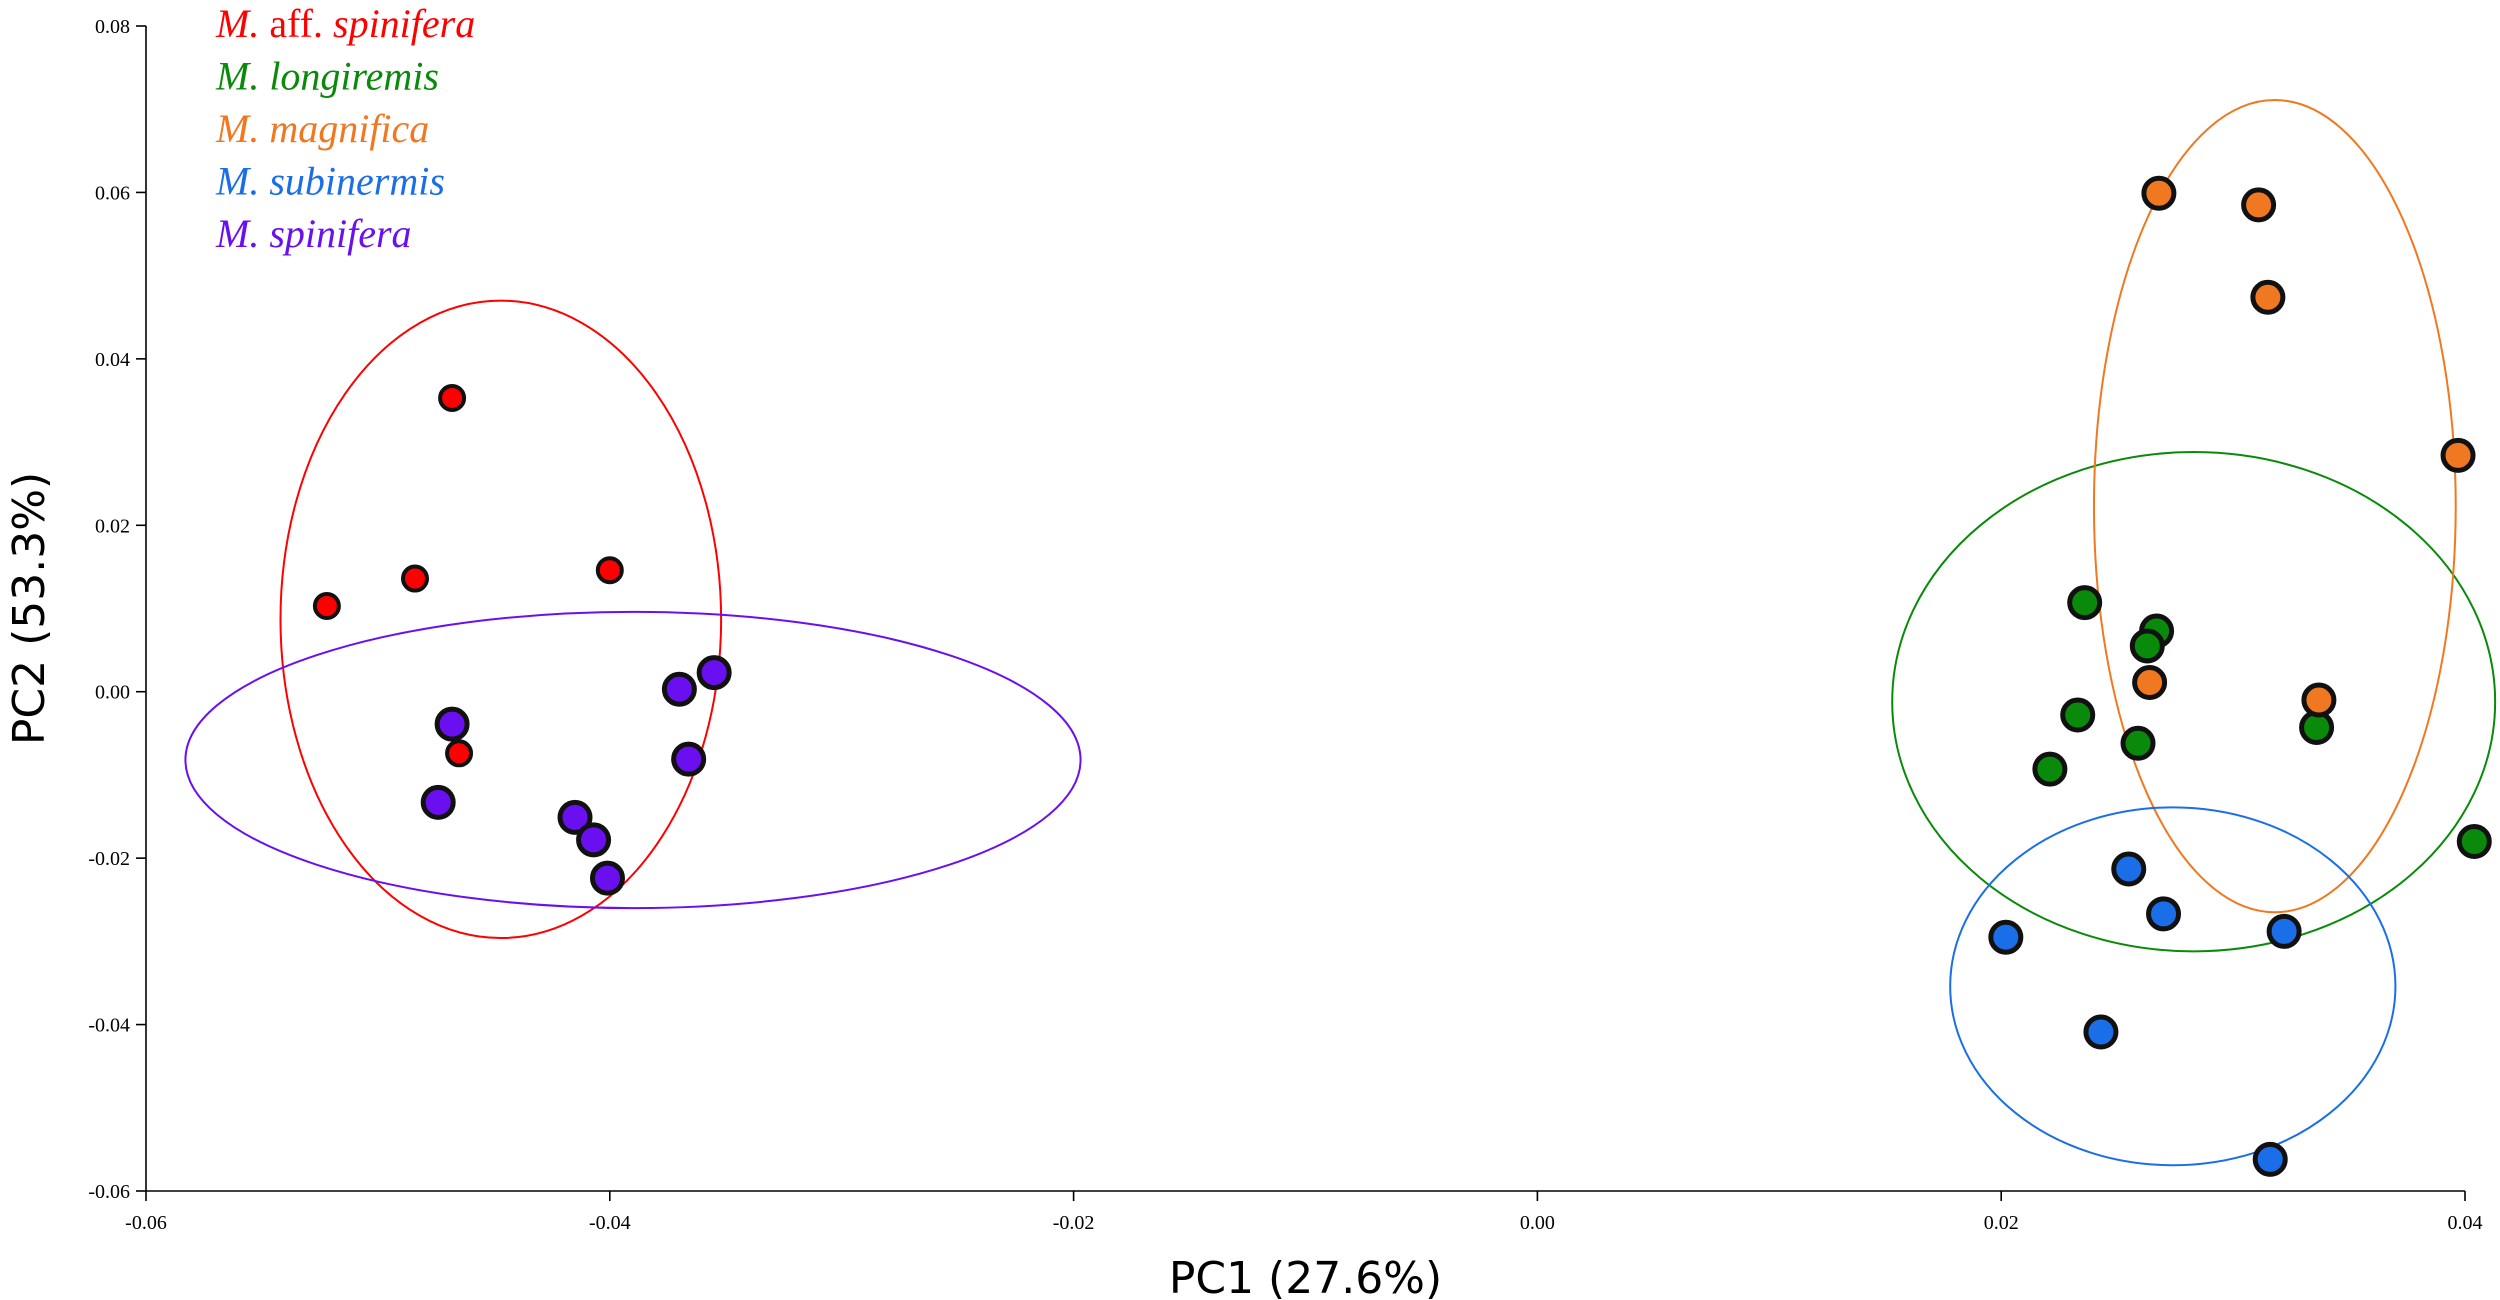  What do you see at coordinates (1305, 1276) in the screenshot?
I see `x-axis-title: PC1 (27.6%)` at bounding box center [1305, 1276].